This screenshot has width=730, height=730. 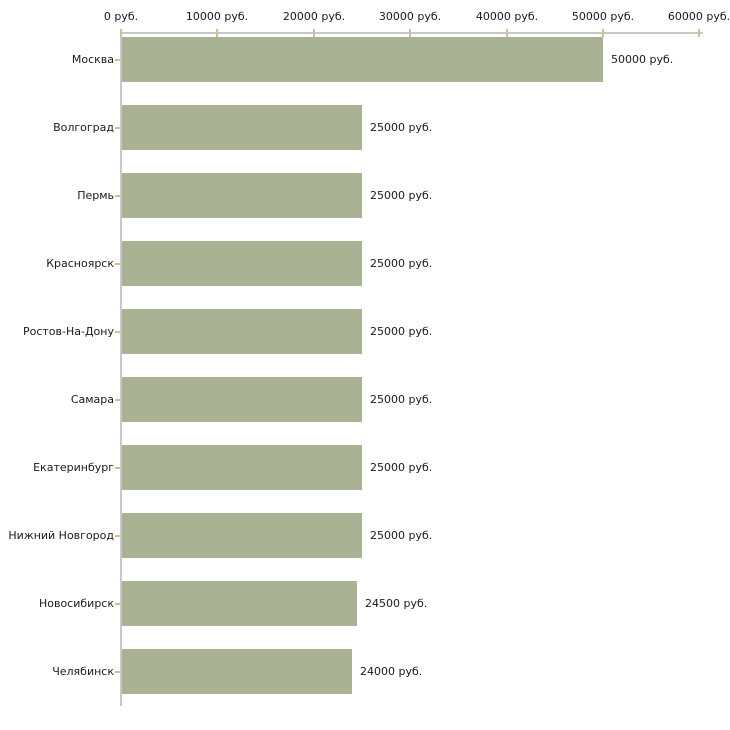 What do you see at coordinates (121, 369) in the screenshot?
I see `y-axis-line` at bounding box center [121, 369].